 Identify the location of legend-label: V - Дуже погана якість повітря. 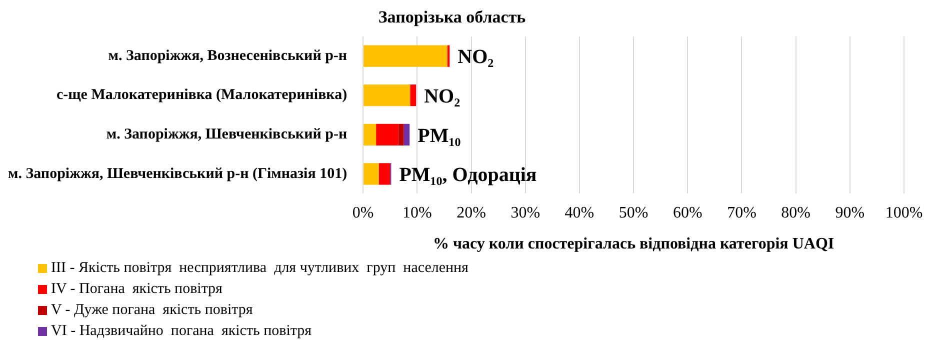
(152, 310).